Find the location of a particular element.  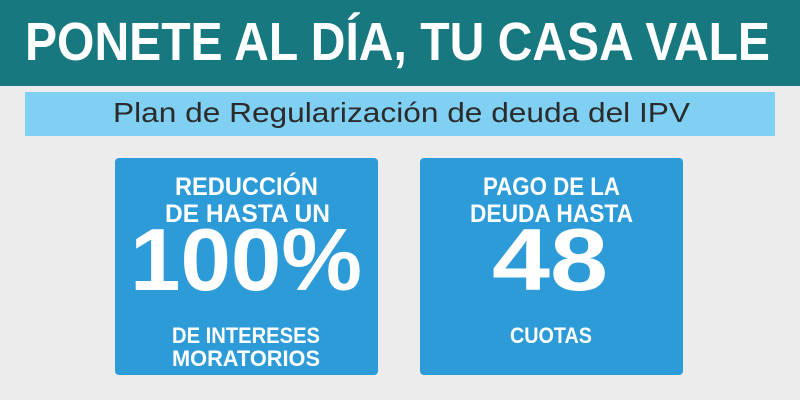

subtitle: Plan de Regularización de deuda del IPV is located at coordinates (401, 112).